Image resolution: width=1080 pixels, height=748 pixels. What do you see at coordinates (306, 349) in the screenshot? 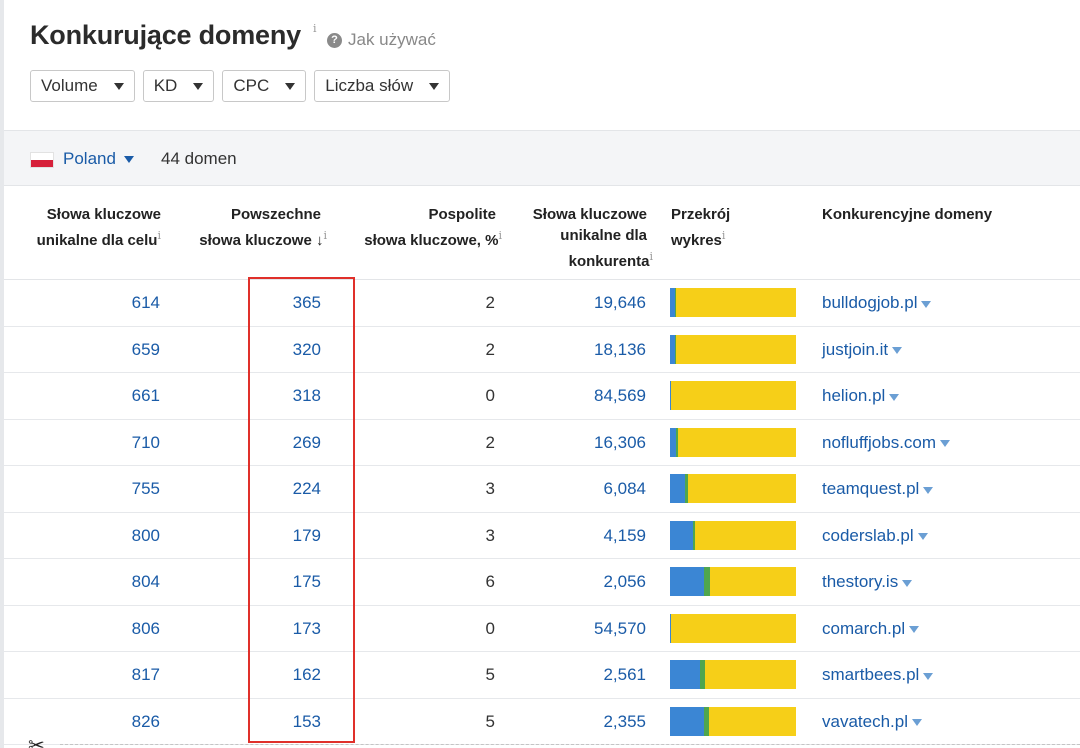
I see `common-keywords-link: 320` at bounding box center [306, 349].